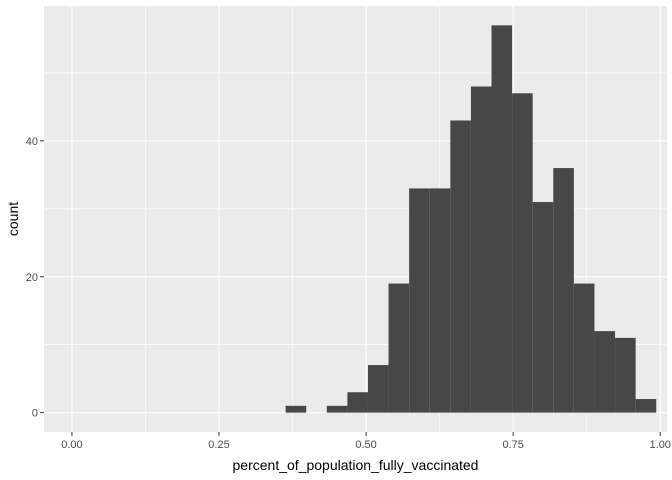  What do you see at coordinates (32, 142) in the screenshot?
I see `y-tick-label: 40` at bounding box center [32, 142].